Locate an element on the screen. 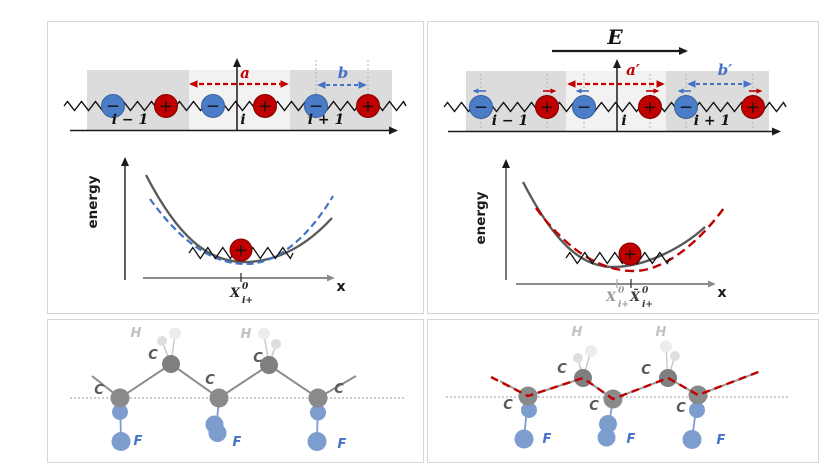  spring-well is located at coordinates (618, 258).